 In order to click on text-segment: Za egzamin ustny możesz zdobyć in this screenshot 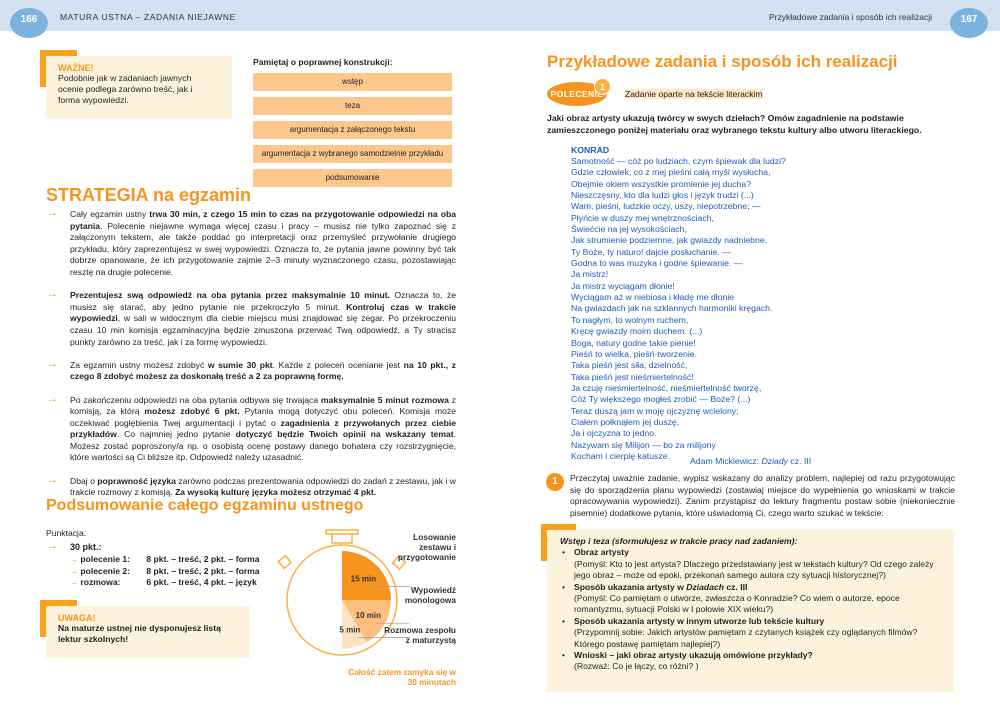, I will do `click(139, 364)`.